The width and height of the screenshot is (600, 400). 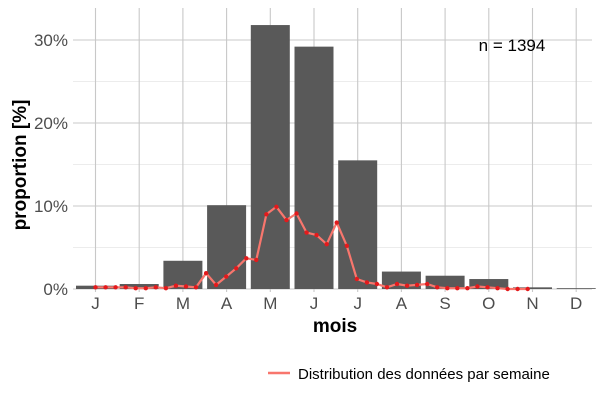 I want to click on x-axis-title: mois, so click(x=335, y=326).